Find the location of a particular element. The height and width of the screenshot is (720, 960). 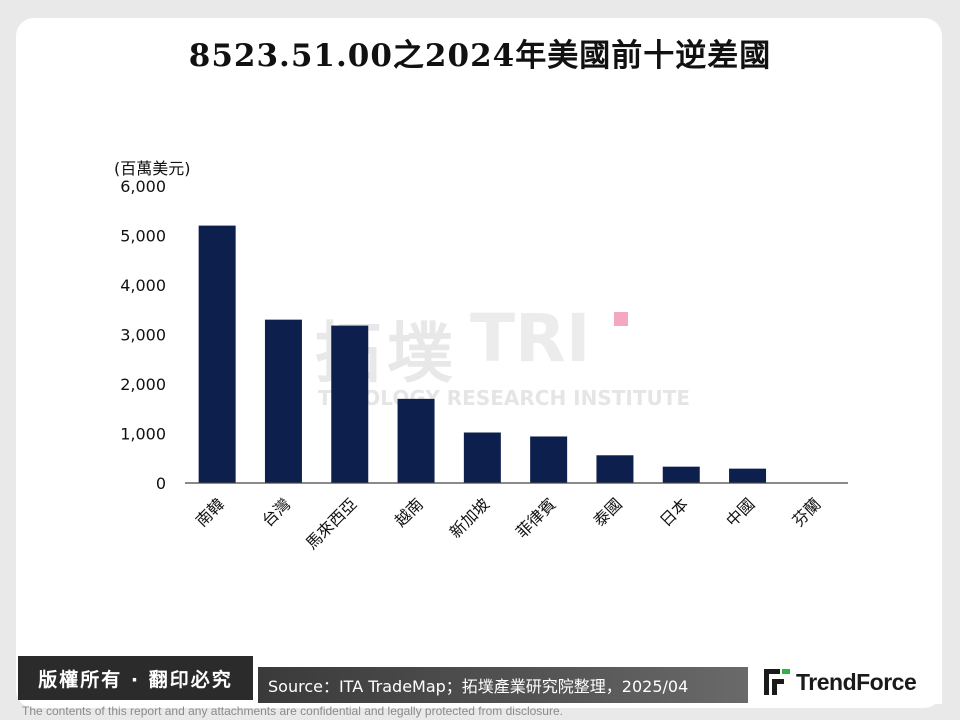

x-tick-label: 泰國 is located at coordinates (608, 512).